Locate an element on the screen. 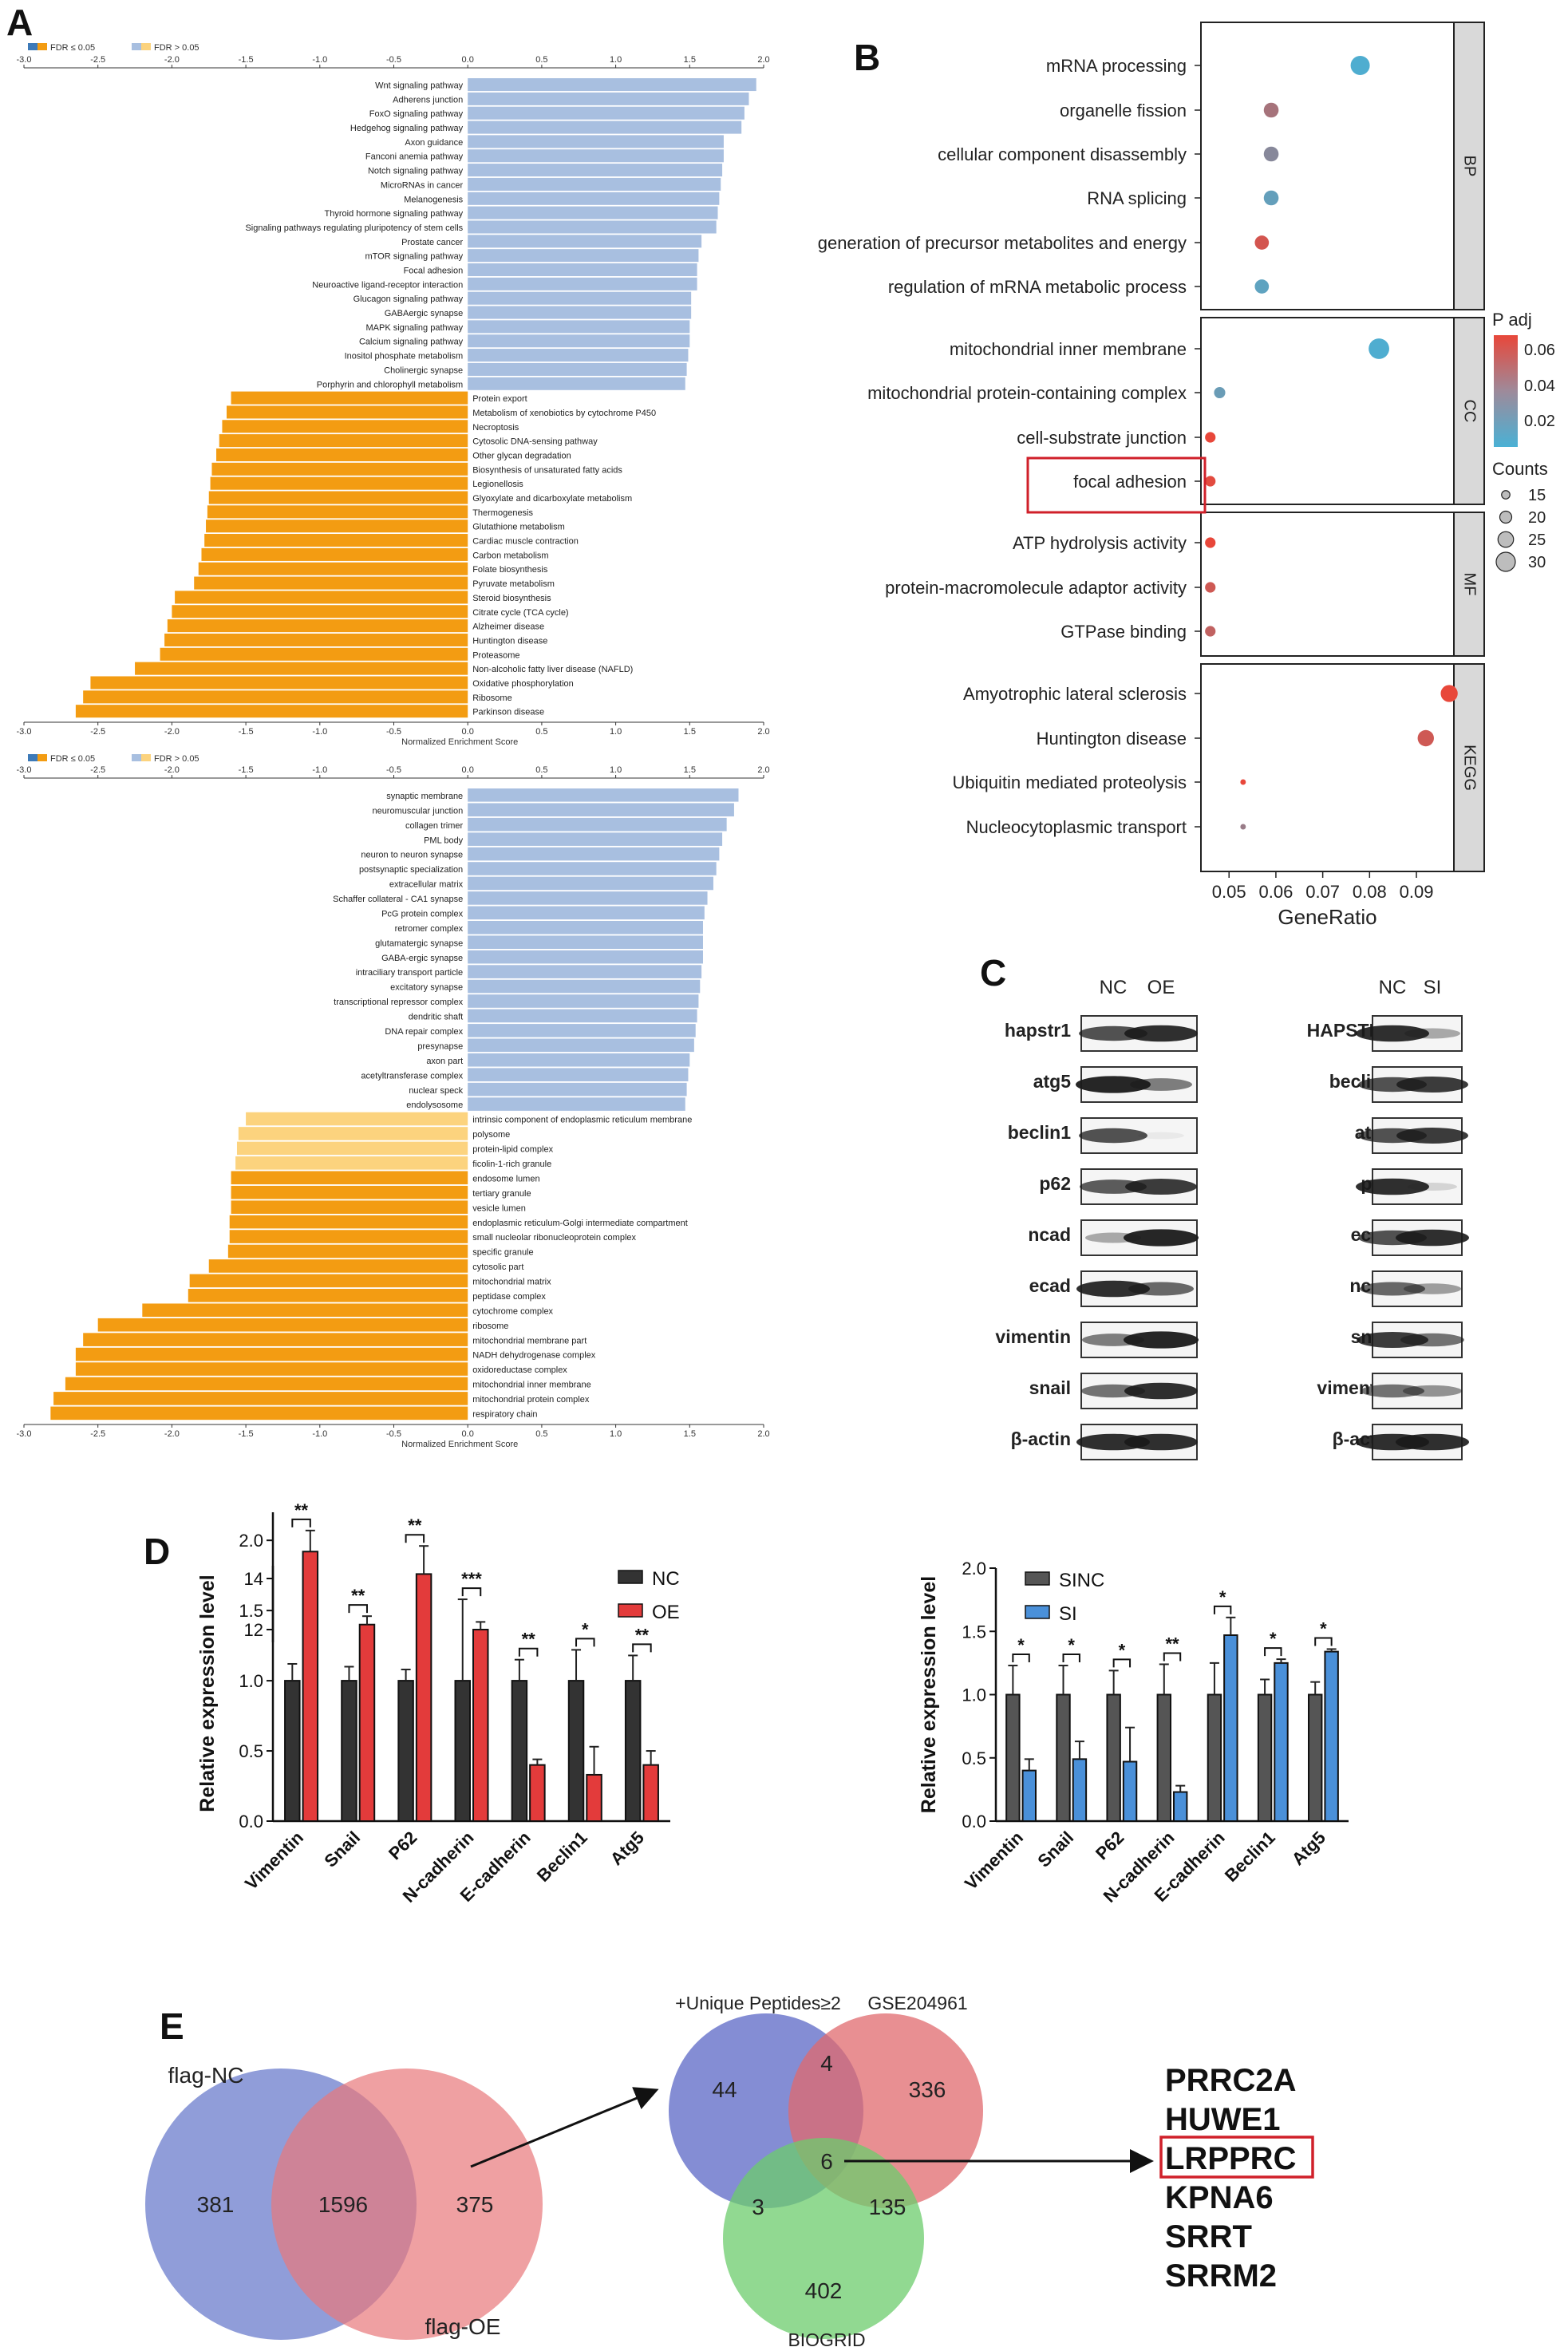 This screenshot has height=2351, width=1568. bar-label: polysome is located at coordinates (491, 1135).